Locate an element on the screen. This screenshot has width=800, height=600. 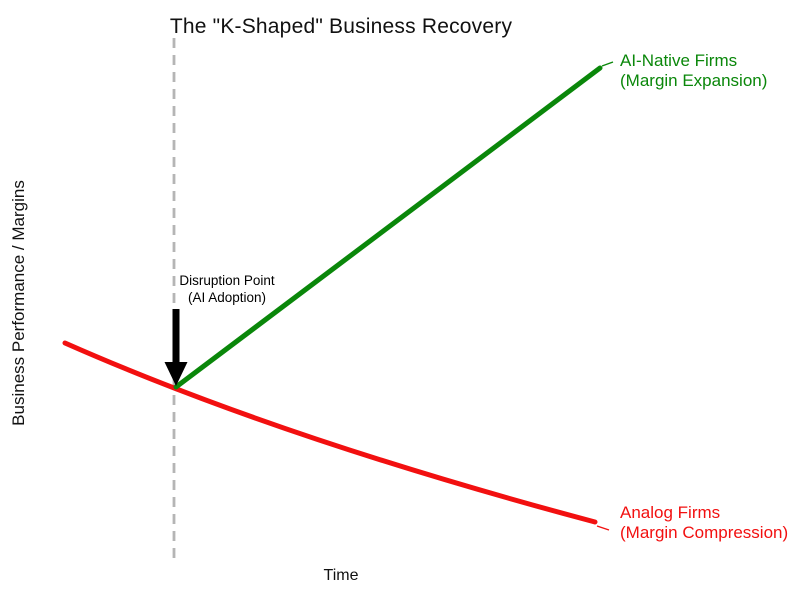
analog-firms-label: Analog Firms (Margin Compression) is located at coordinates (704, 522).